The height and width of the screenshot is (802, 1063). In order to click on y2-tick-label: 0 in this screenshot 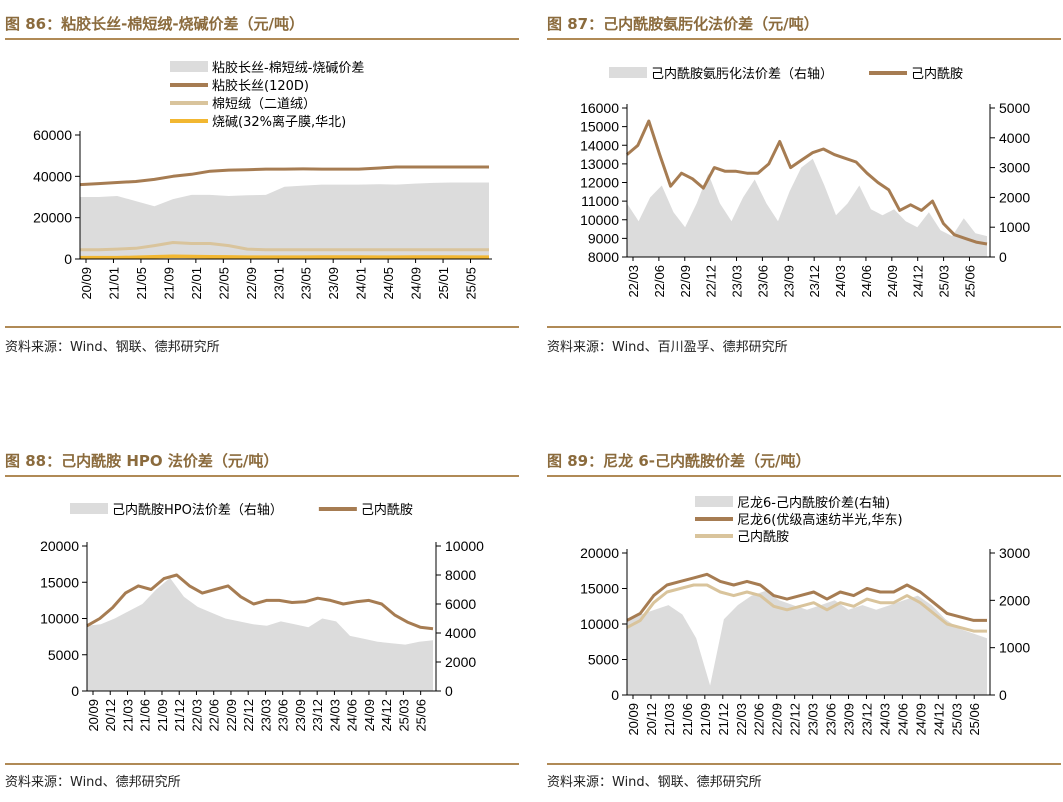, I will do `click(1003, 257)`.